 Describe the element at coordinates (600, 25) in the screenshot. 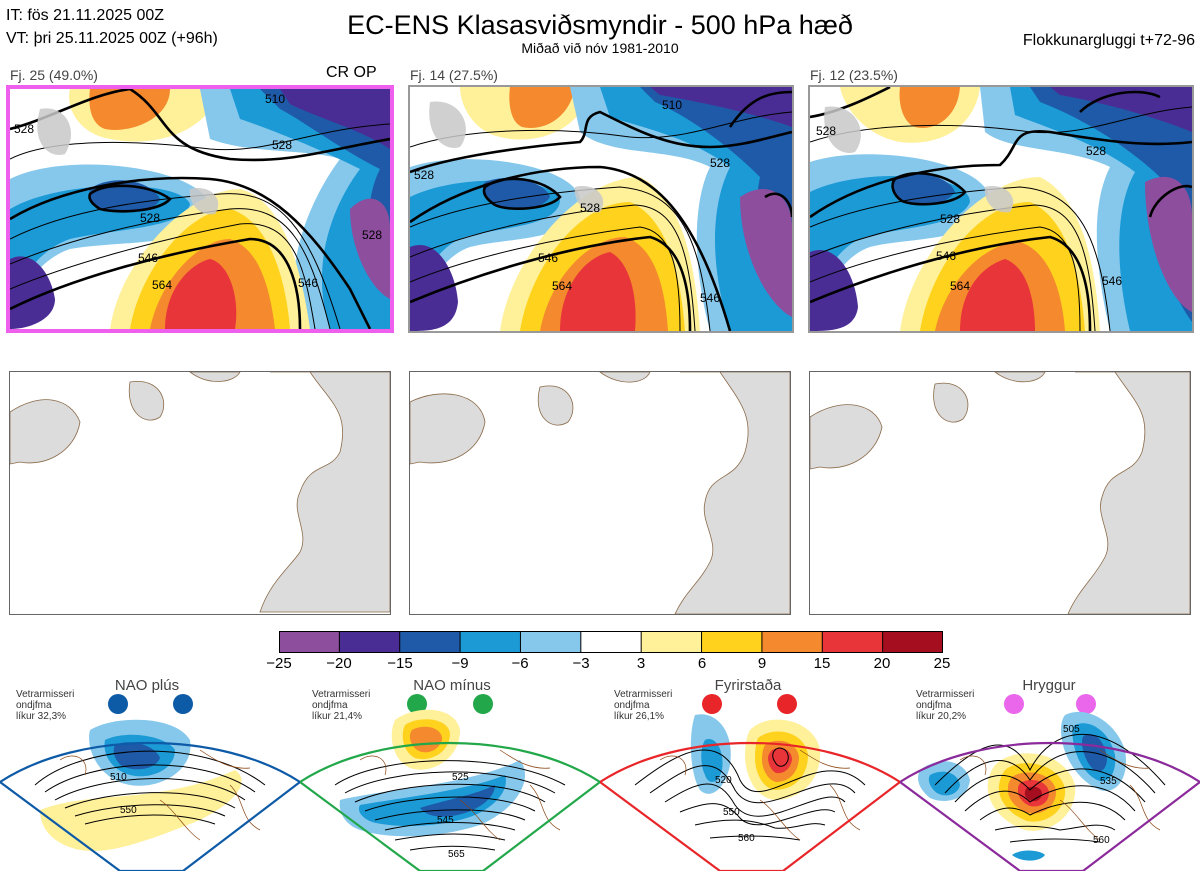

I see `page-title: EC-ENS Klasasviðsmyndir - 500 hPa hæð` at that location.